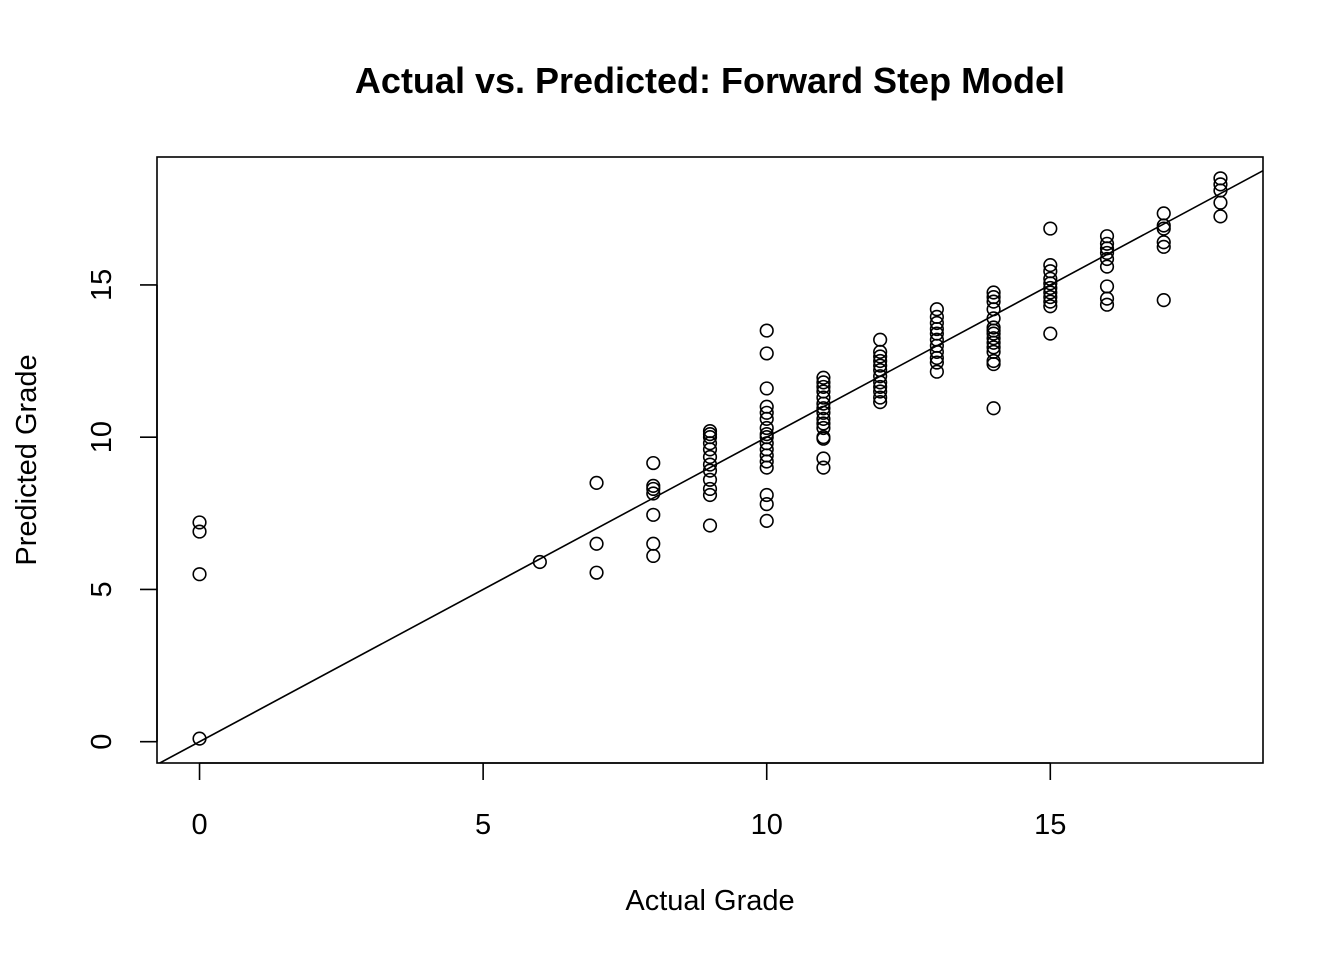  What do you see at coordinates (199, 825) in the screenshot?
I see `x-tick-label: 0` at bounding box center [199, 825].